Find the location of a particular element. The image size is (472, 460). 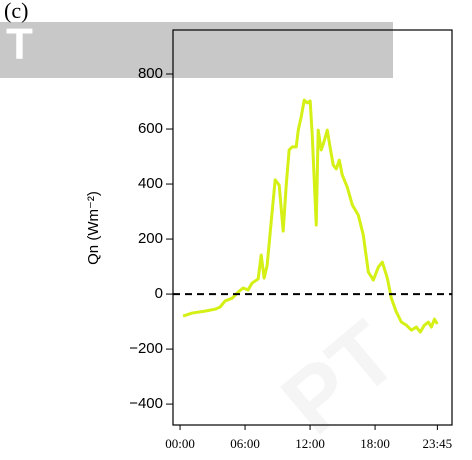

x-tick-label: 23:45 is located at coordinates (438, 443).